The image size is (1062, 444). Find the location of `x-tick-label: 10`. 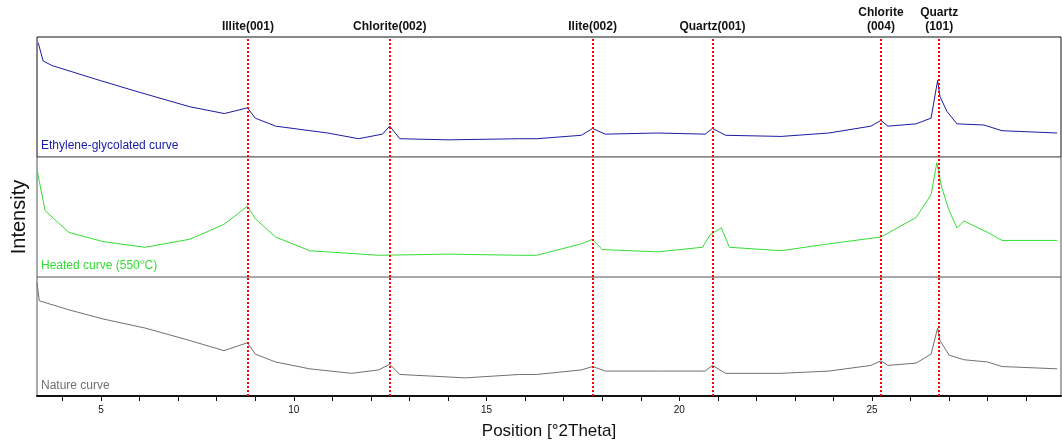

x-tick-label: 10 is located at coordinates (294, 409).